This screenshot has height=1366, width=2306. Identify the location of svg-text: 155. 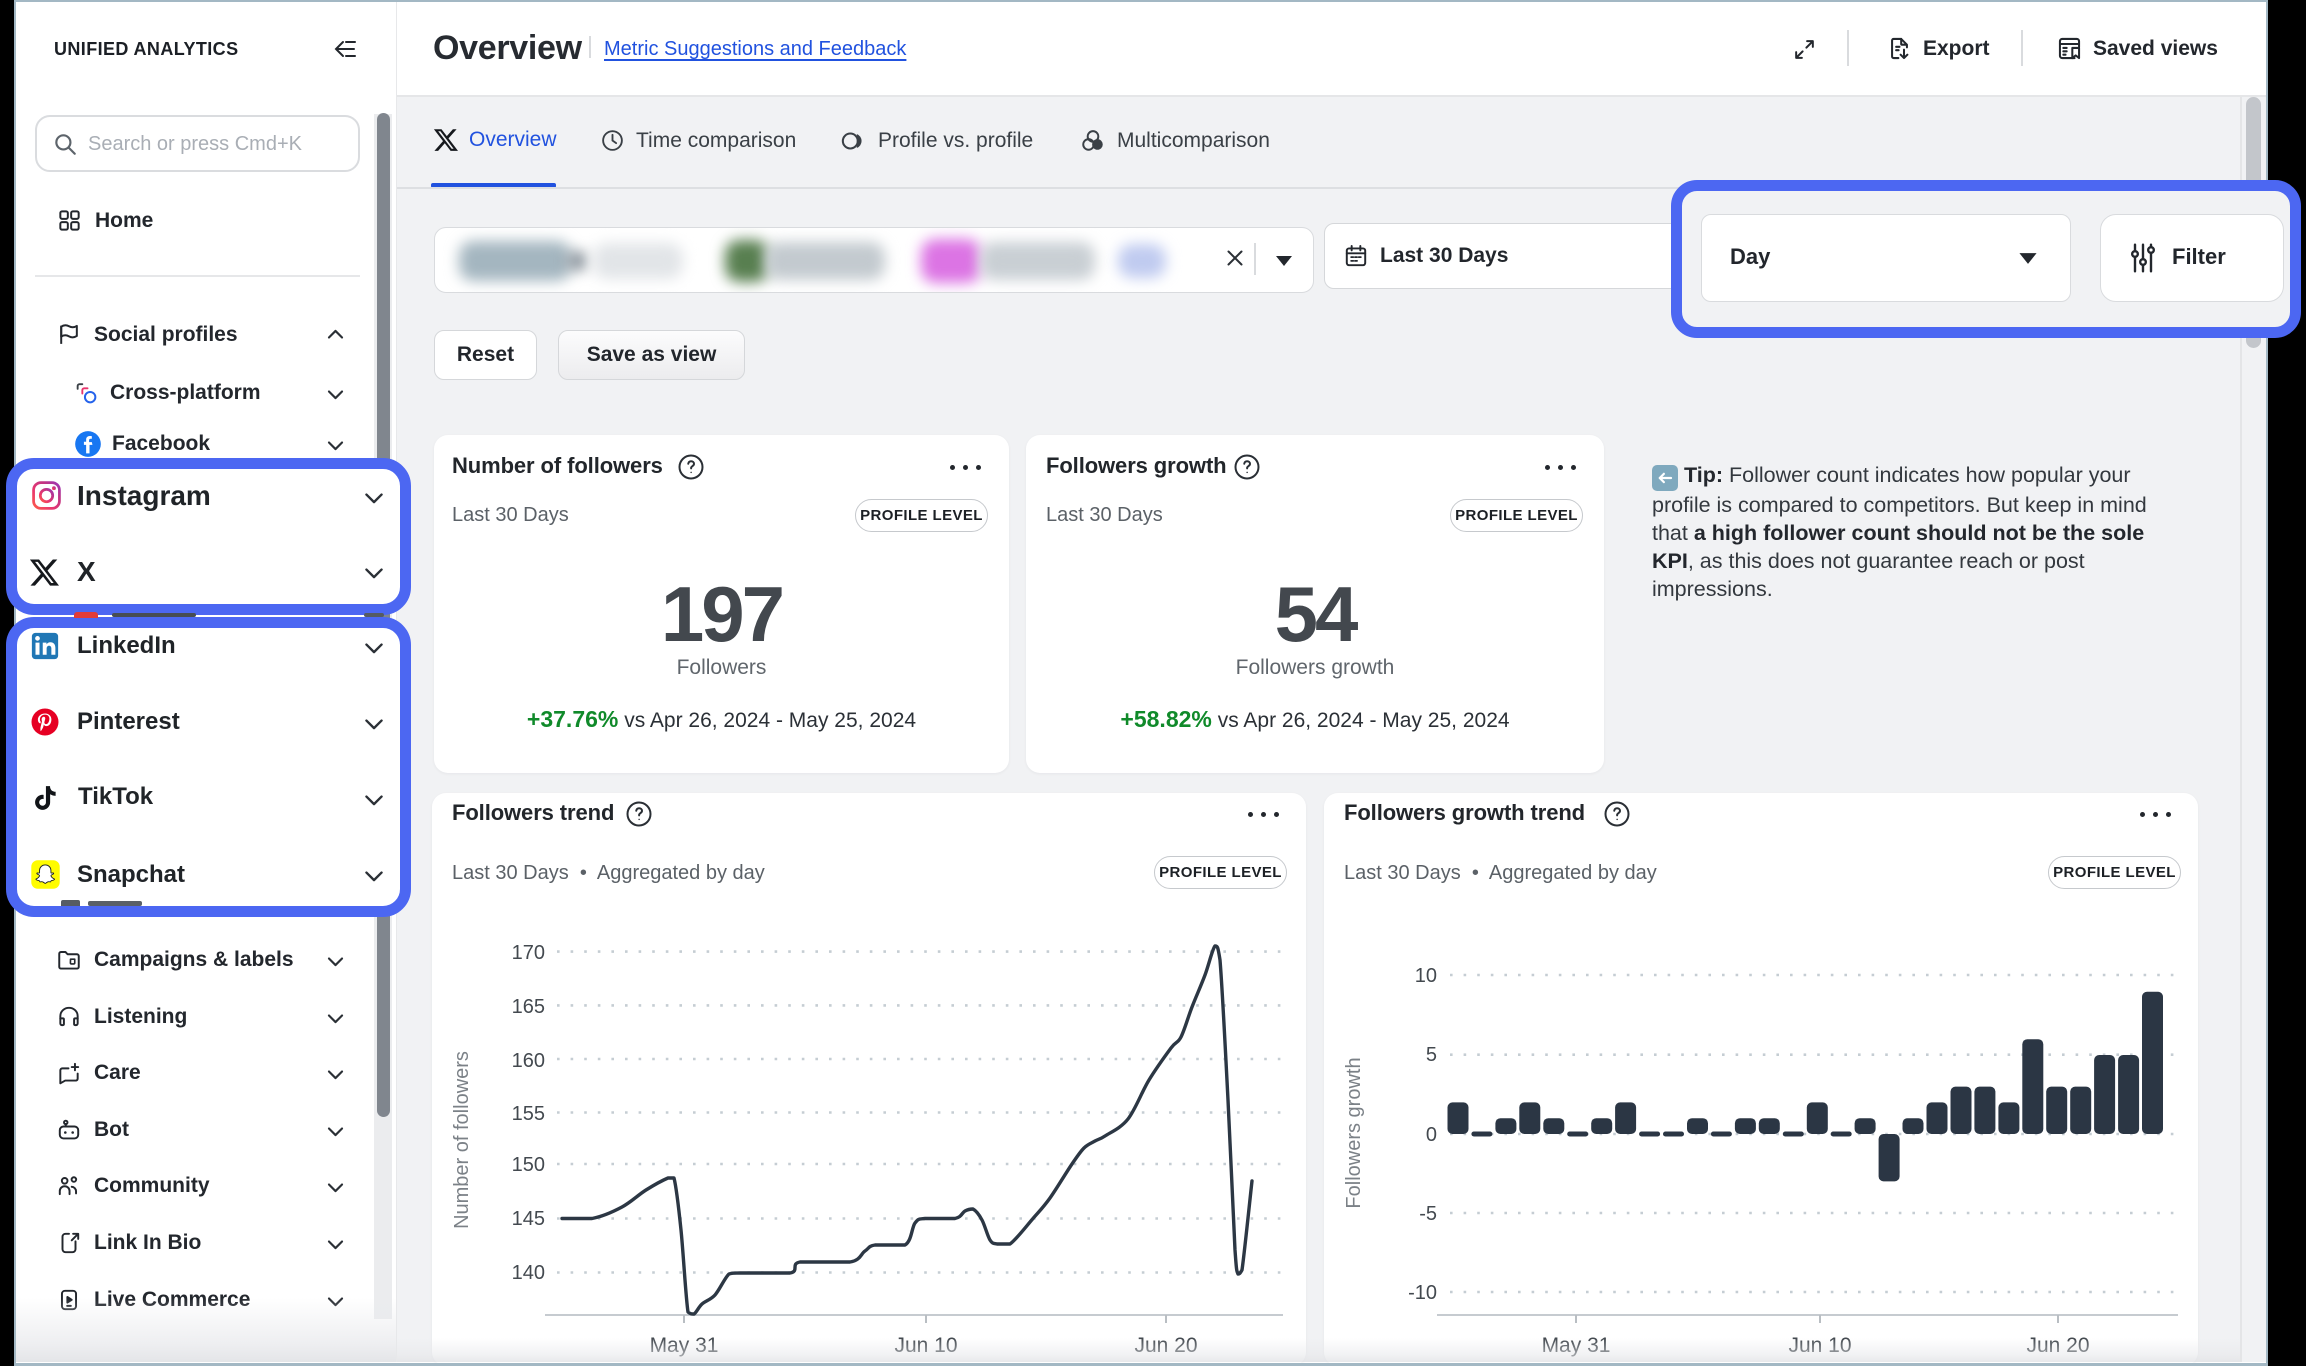
(528, 1114).